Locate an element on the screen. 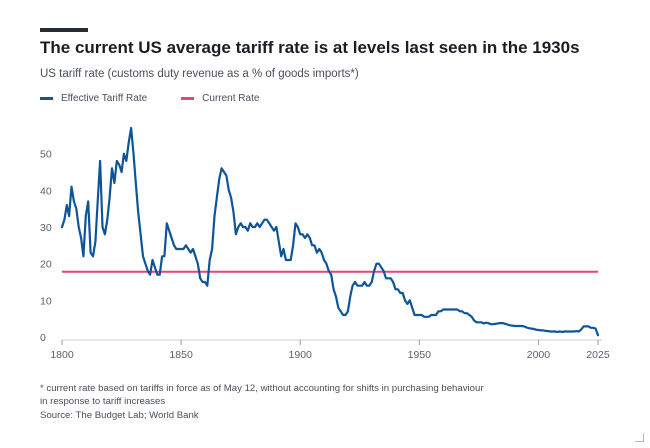  legend-label-effective-tariff-rate: Effective Tariff Rate is located at coordinates (104, 98).